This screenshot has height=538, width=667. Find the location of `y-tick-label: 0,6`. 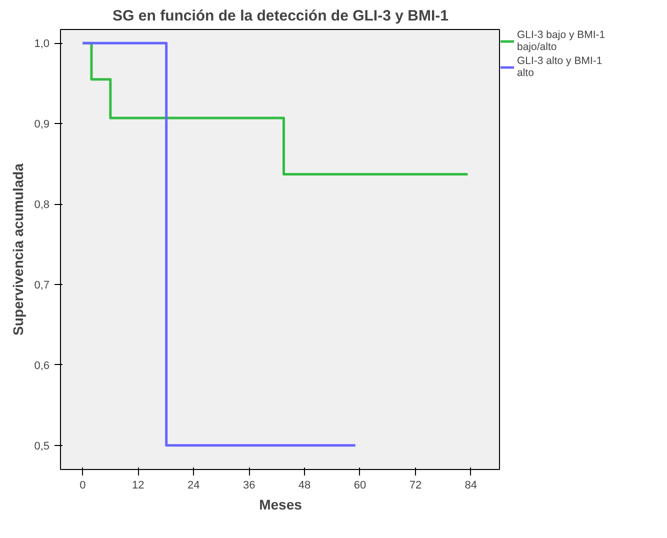

y-tick-label: 0,6 is located at coordinates (42, 366).